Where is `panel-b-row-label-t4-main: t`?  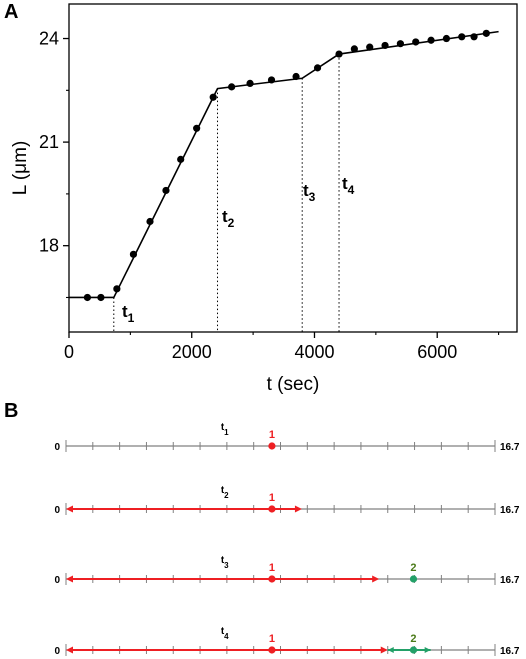 panel-b-row-label-t4-main: t is located at coordinates (223, 631).